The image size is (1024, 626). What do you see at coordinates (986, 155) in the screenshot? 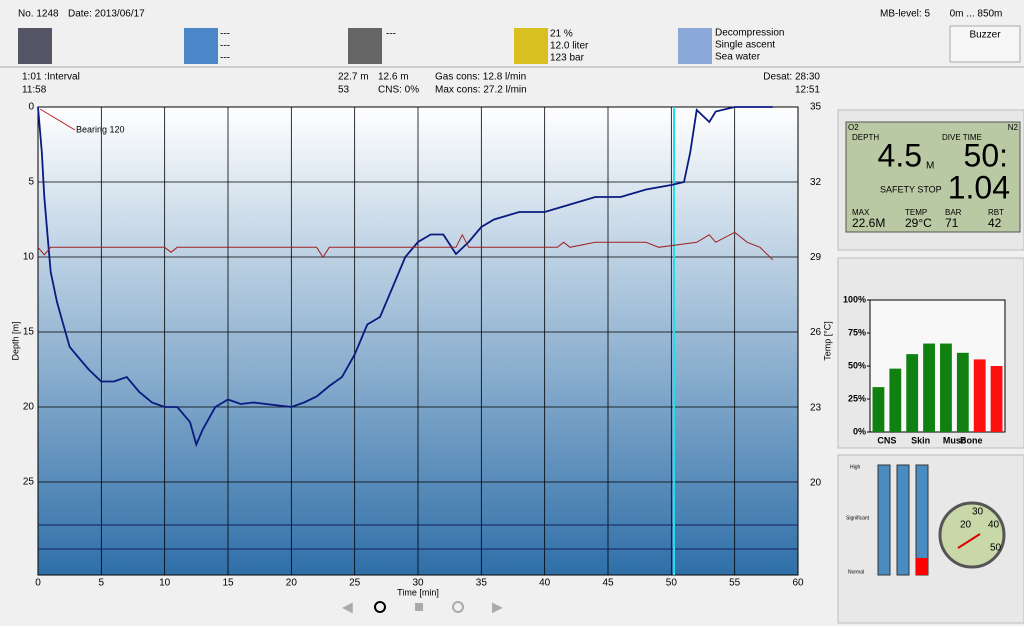
I see `lcd-time: 50:` at bounding box center [986, 155].